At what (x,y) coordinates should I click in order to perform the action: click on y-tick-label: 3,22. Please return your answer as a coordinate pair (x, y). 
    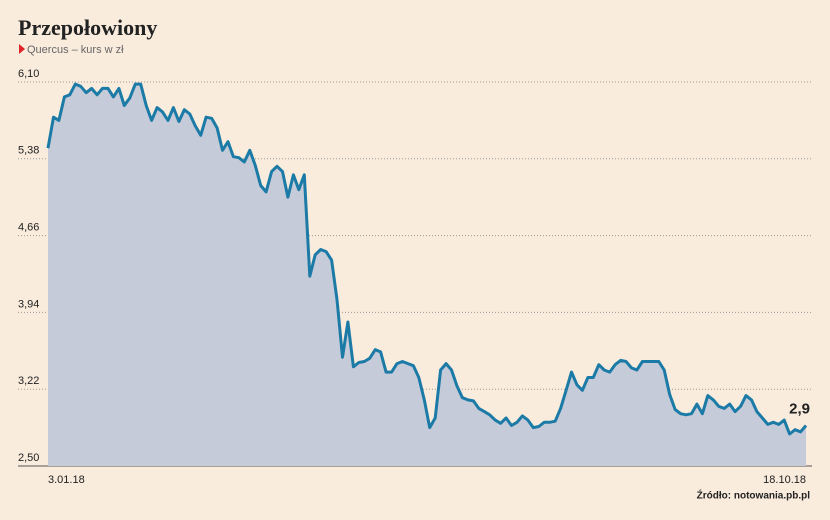
    Looking at the image, I should click on (28, 381).